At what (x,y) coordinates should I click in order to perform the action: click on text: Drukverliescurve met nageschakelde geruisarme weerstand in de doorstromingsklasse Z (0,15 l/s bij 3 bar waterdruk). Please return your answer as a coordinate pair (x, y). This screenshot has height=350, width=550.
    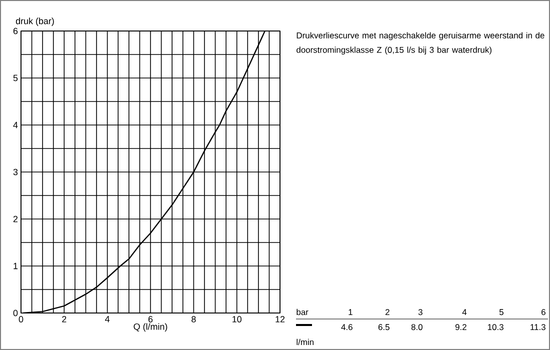
    Looking at the image, I should click on (420, 43).